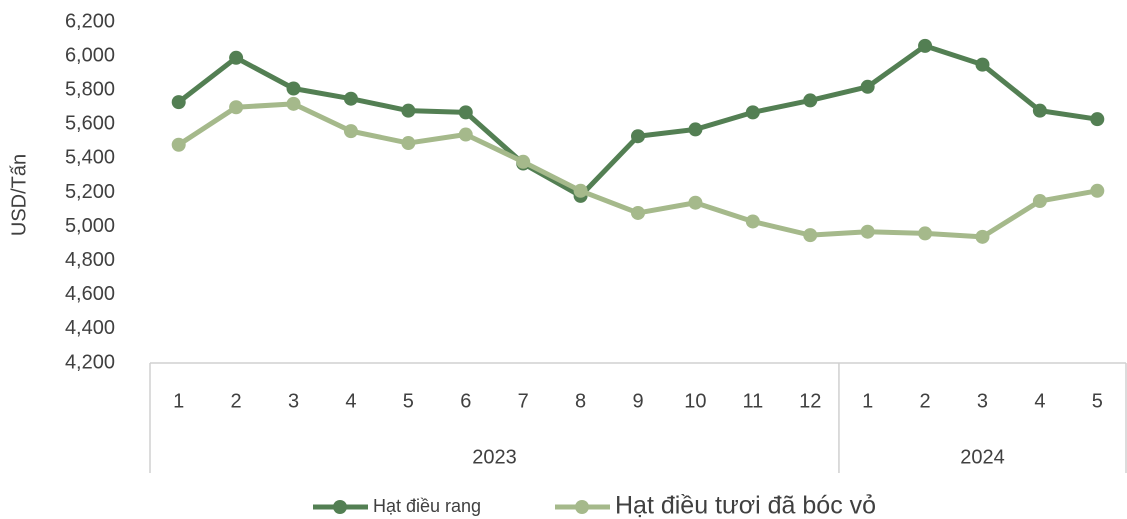 The height and width of the screenshot is (519, 1127). I want to click on y-tick-label: 6,000, so click(90, 55).